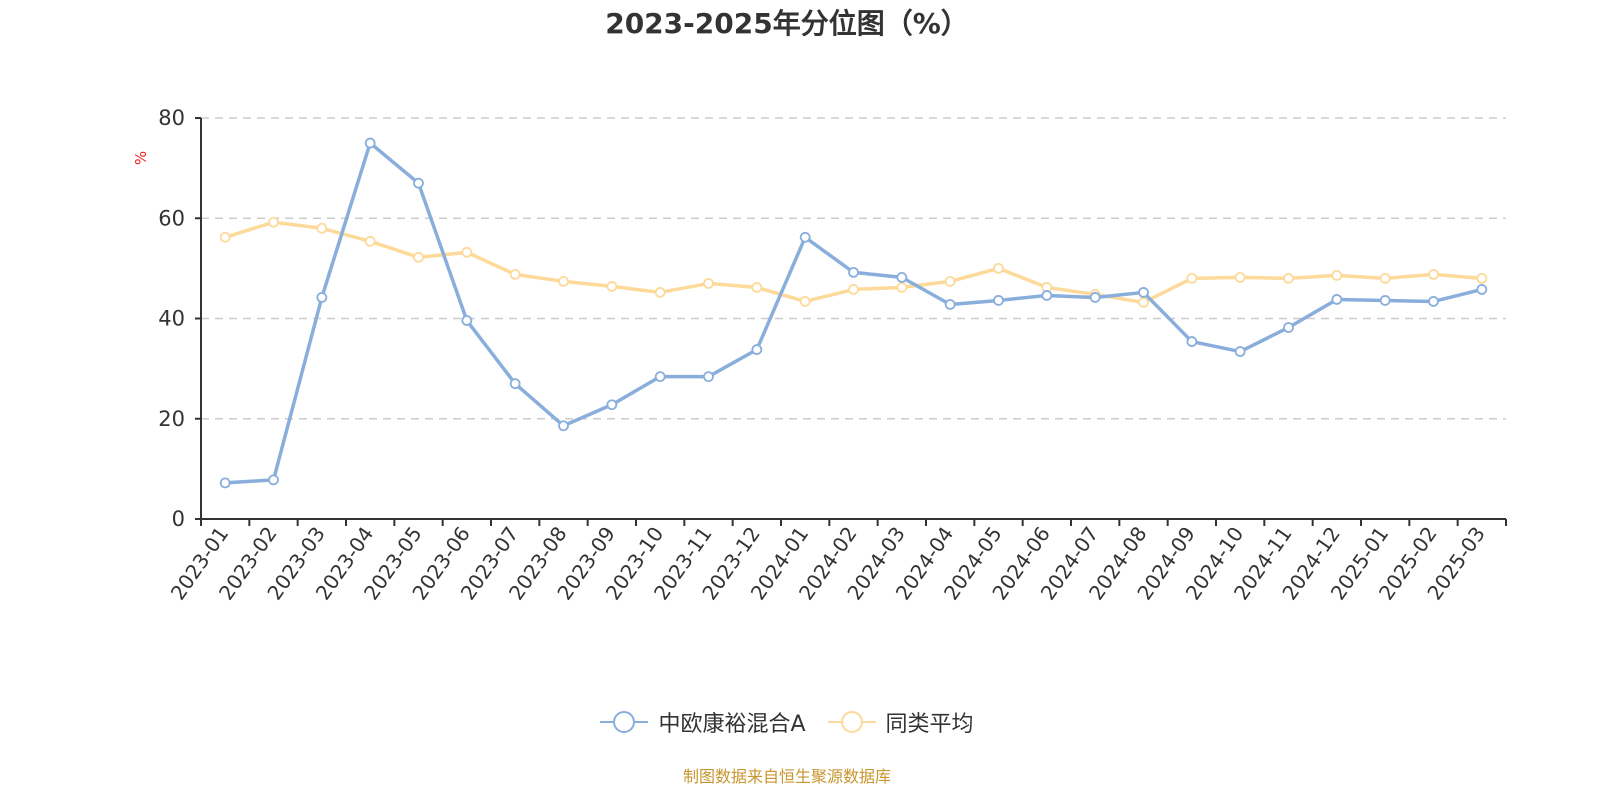  What do you see at coordinates (171, 419) in the screenshot?
I see `y-tick-label: 20` at bounding box center [171, 419].